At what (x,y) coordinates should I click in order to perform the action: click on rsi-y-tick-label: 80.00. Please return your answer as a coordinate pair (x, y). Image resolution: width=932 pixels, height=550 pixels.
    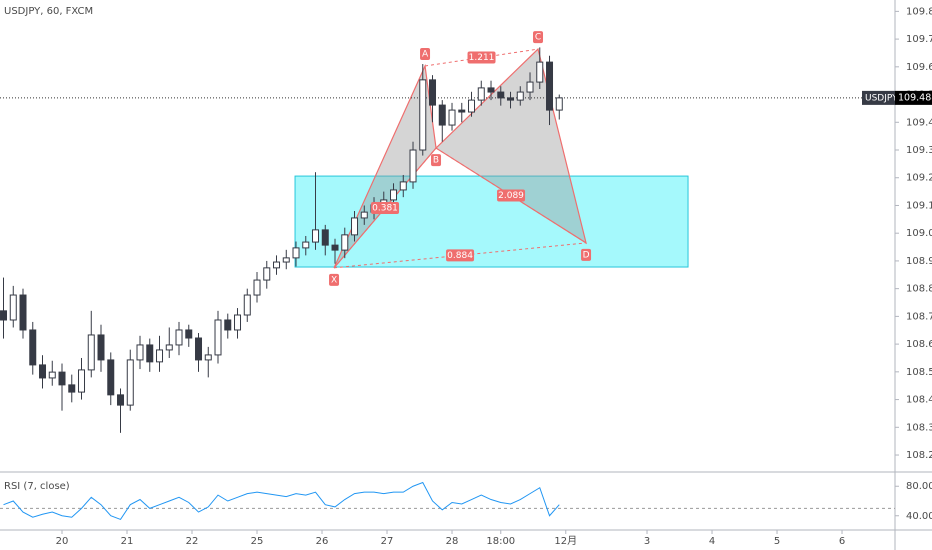
    Looking at the image, I should click on (919, 486).